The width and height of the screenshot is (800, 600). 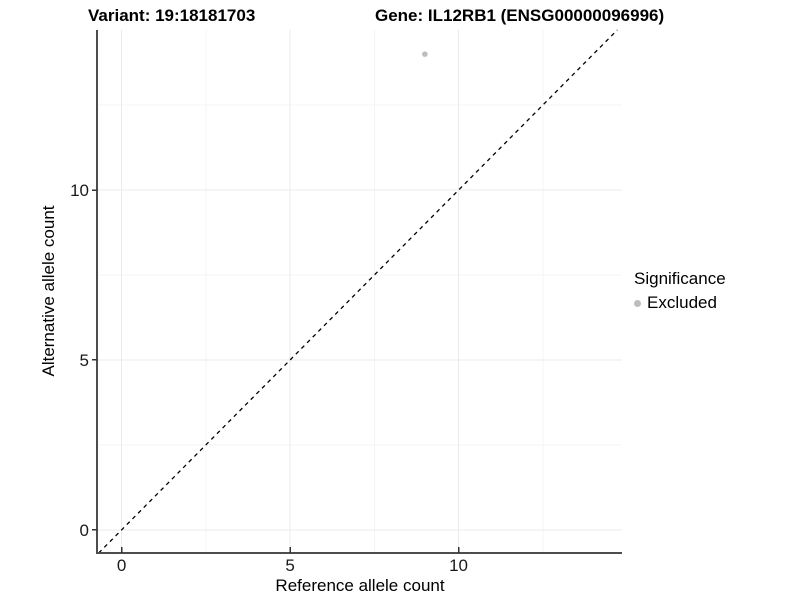 I want to click on legend-item-excluded: Excluded, so click(x=680, y=303).